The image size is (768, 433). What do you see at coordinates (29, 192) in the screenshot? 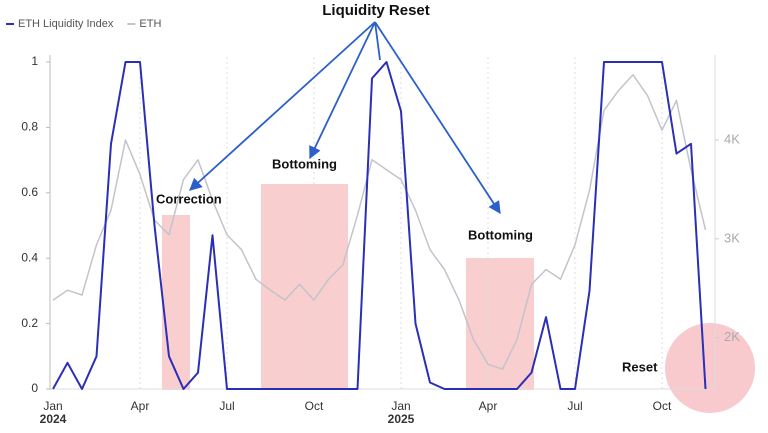
I see `y-tick-label: 0.6` at bounding box center [29, 192].